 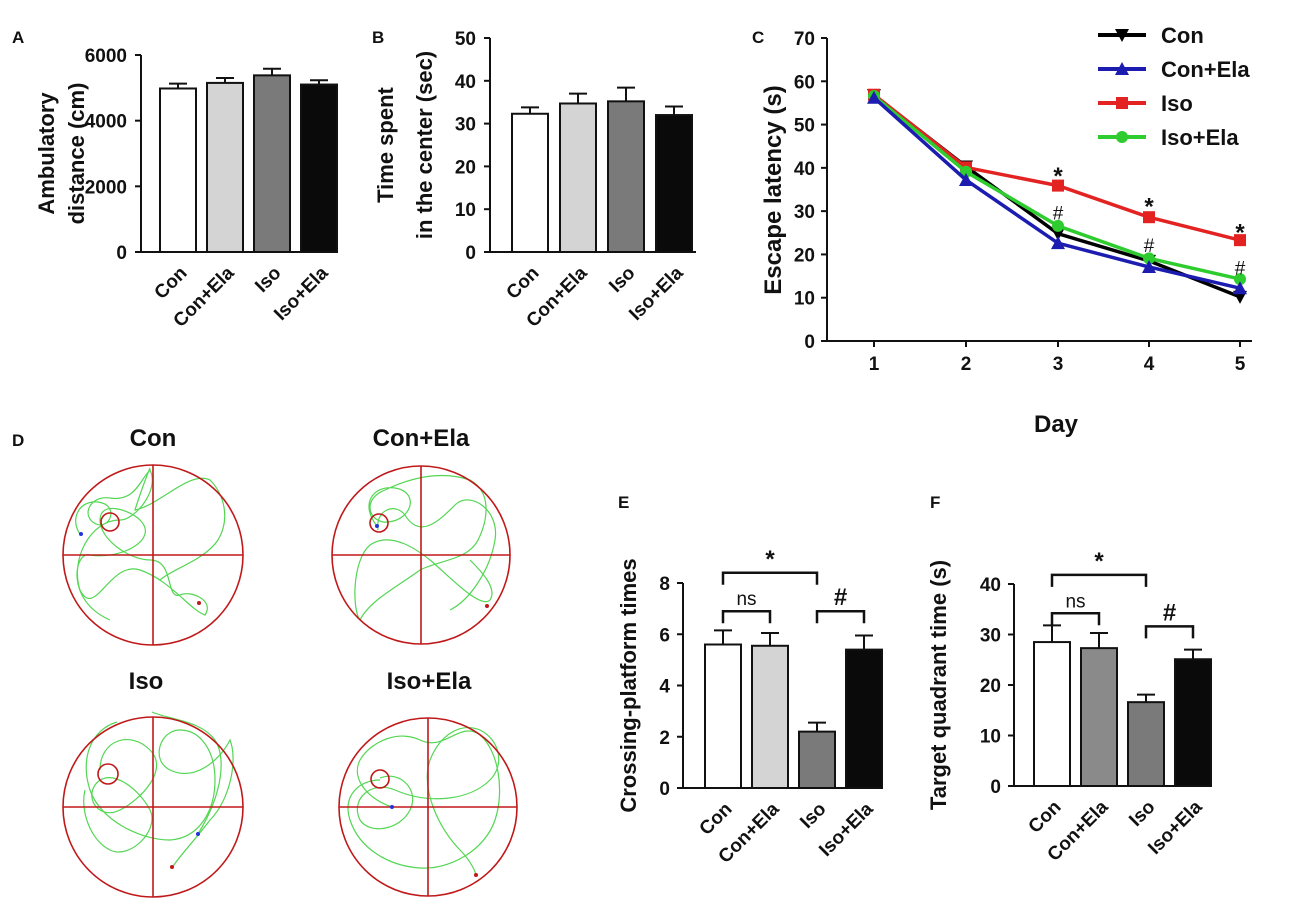 I want to click on pool-title-con: Con, so click(x=153, y=438).